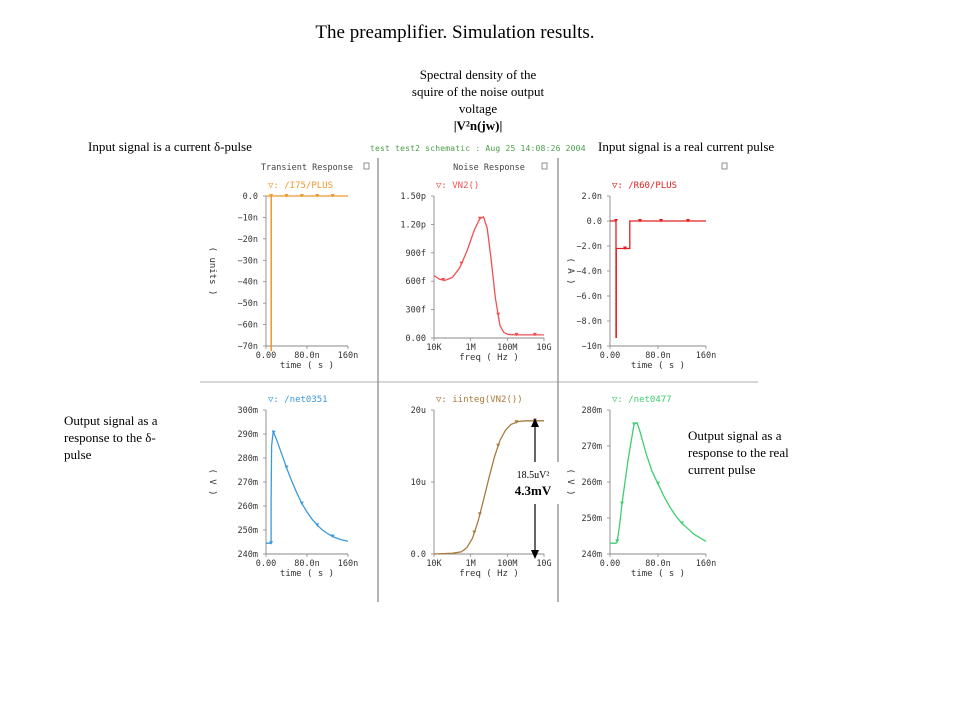 The width and height of the screenshot is (960, 720). What do you see at coordinates (413, 197) in the screenshot?
I see `y-tick-label: 1.50p` at bounding box center [413, 197].